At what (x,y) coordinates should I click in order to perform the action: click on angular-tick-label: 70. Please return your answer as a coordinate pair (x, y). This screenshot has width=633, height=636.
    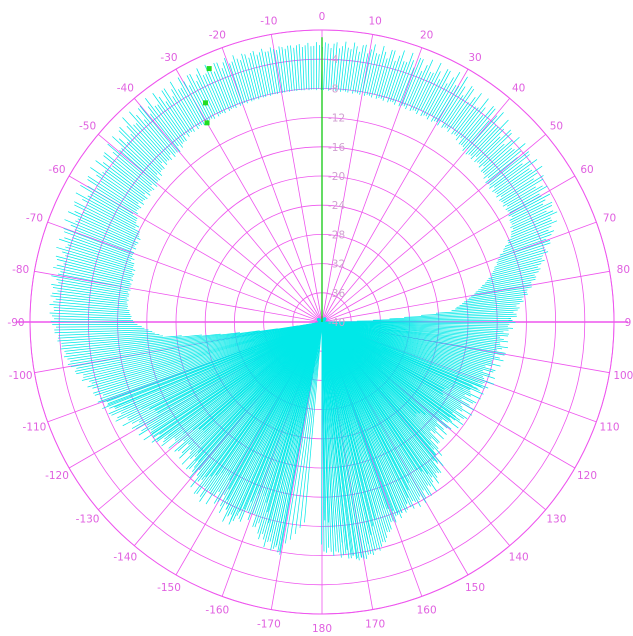
    Looking at the image, I should click on (609, 218).